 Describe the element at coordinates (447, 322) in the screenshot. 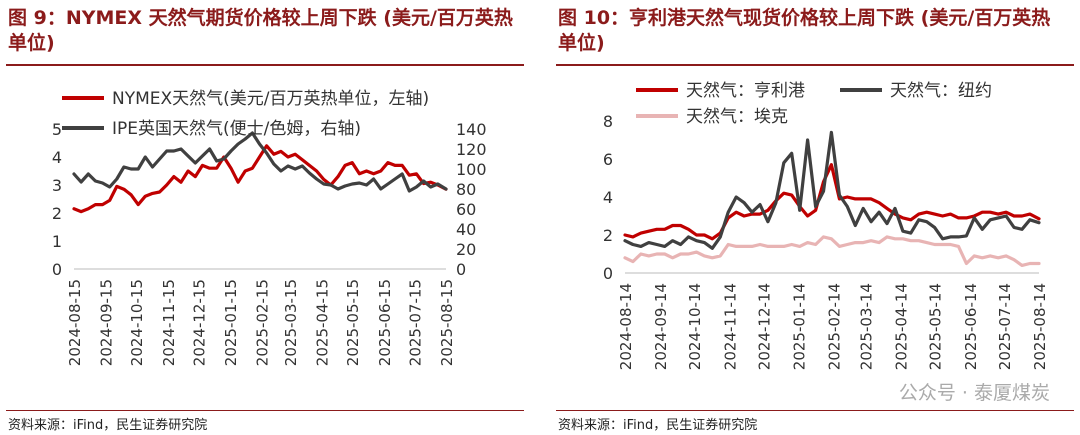

I see `x-tick-label: 2025-08-15` at that location.